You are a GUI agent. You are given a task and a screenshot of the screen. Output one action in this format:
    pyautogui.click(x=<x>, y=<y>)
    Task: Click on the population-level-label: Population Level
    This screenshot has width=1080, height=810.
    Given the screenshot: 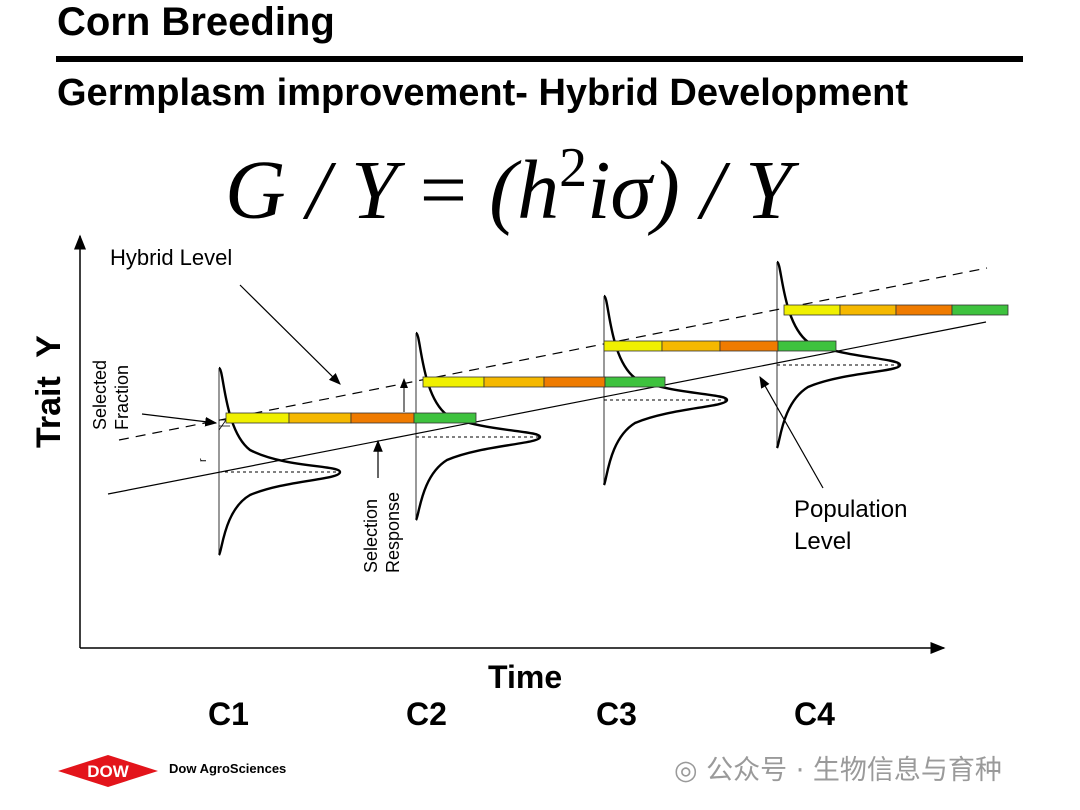 What is the action you would take?
    pyautogui.click(x=850, y=525)
    